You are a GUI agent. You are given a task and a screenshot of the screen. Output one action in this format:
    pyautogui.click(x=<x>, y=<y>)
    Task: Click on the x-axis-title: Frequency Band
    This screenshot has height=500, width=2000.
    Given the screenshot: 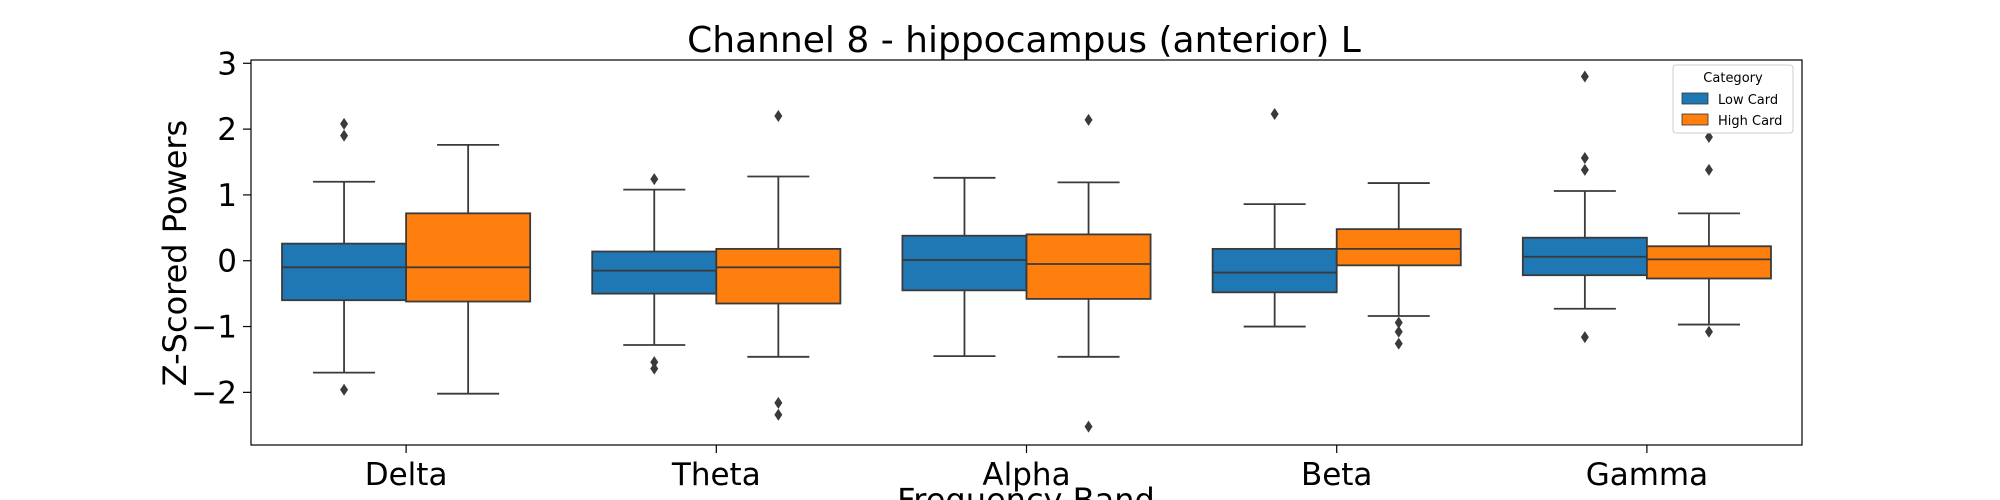 What is the action you would take?
    pyautogui.click(x=1026, y=490)
    